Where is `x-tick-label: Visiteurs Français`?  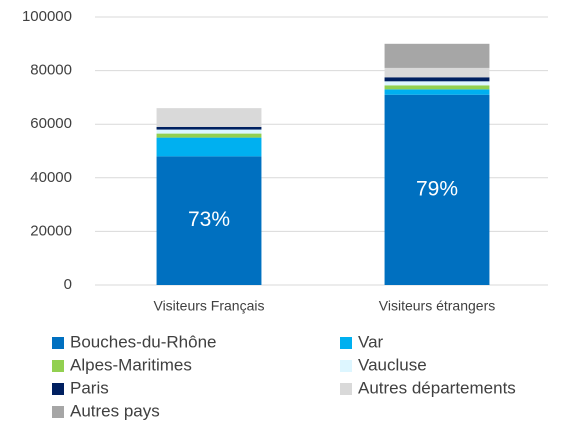 x-tick-label: Visiteurs Français is located at coordinates (208, 306).